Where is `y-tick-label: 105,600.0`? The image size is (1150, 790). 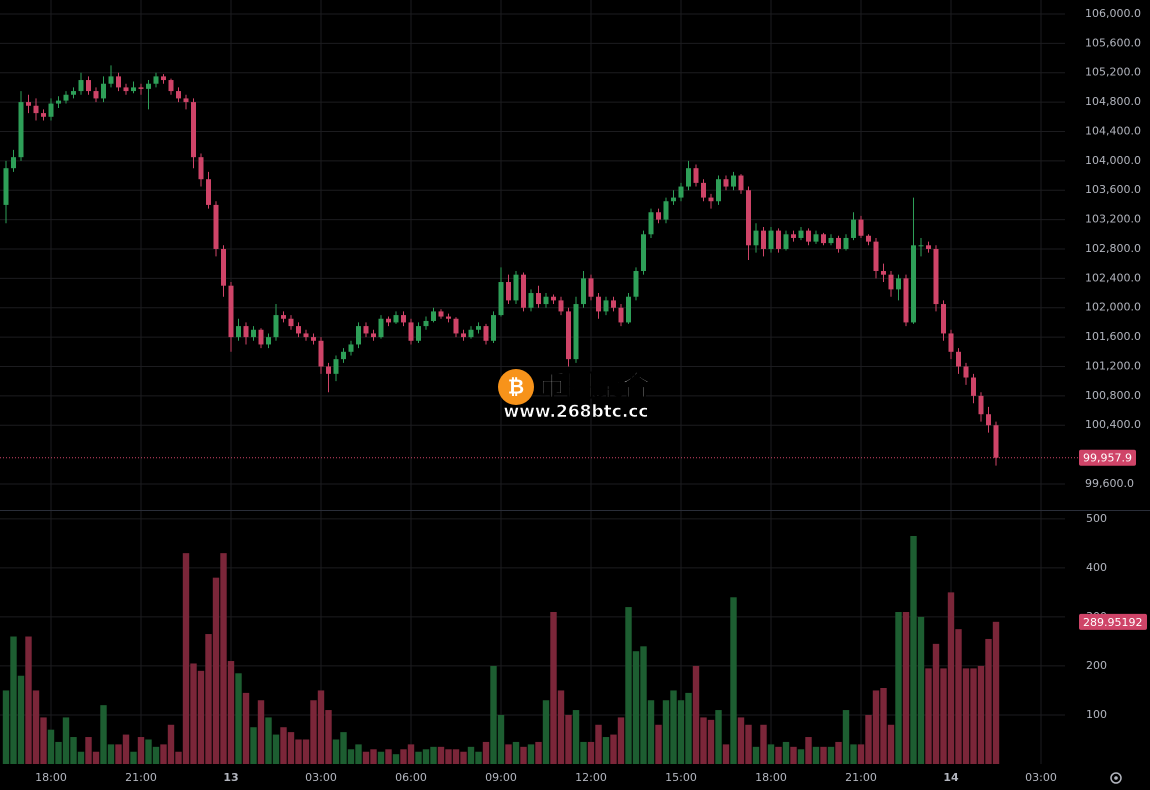
y-tick-label: 105,600.0 is located at coordinates (1113, 42).